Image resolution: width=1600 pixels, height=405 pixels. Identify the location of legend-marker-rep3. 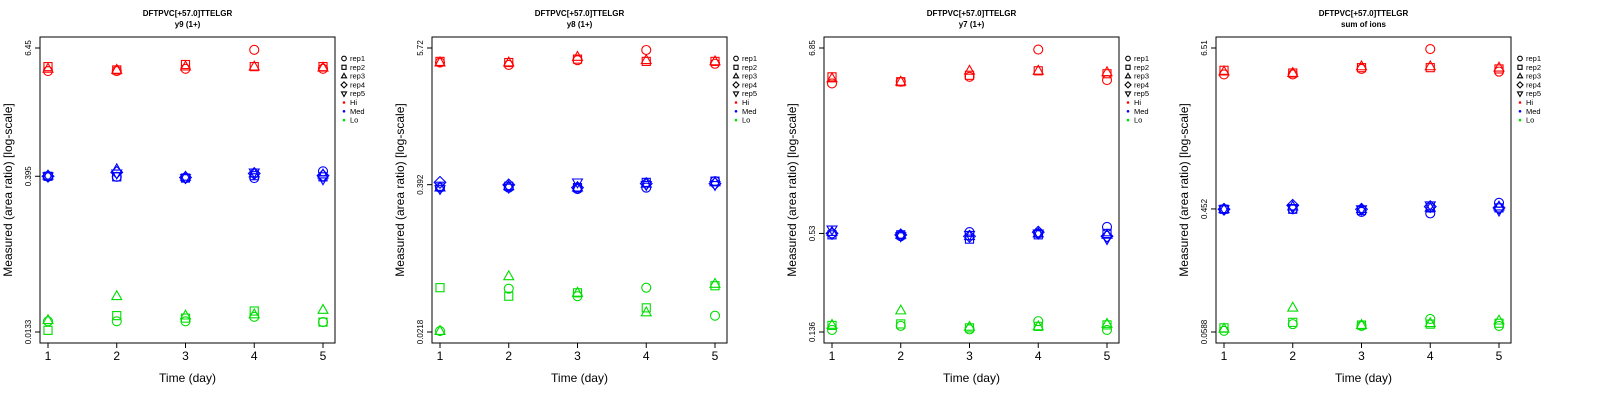
(1128, 75).